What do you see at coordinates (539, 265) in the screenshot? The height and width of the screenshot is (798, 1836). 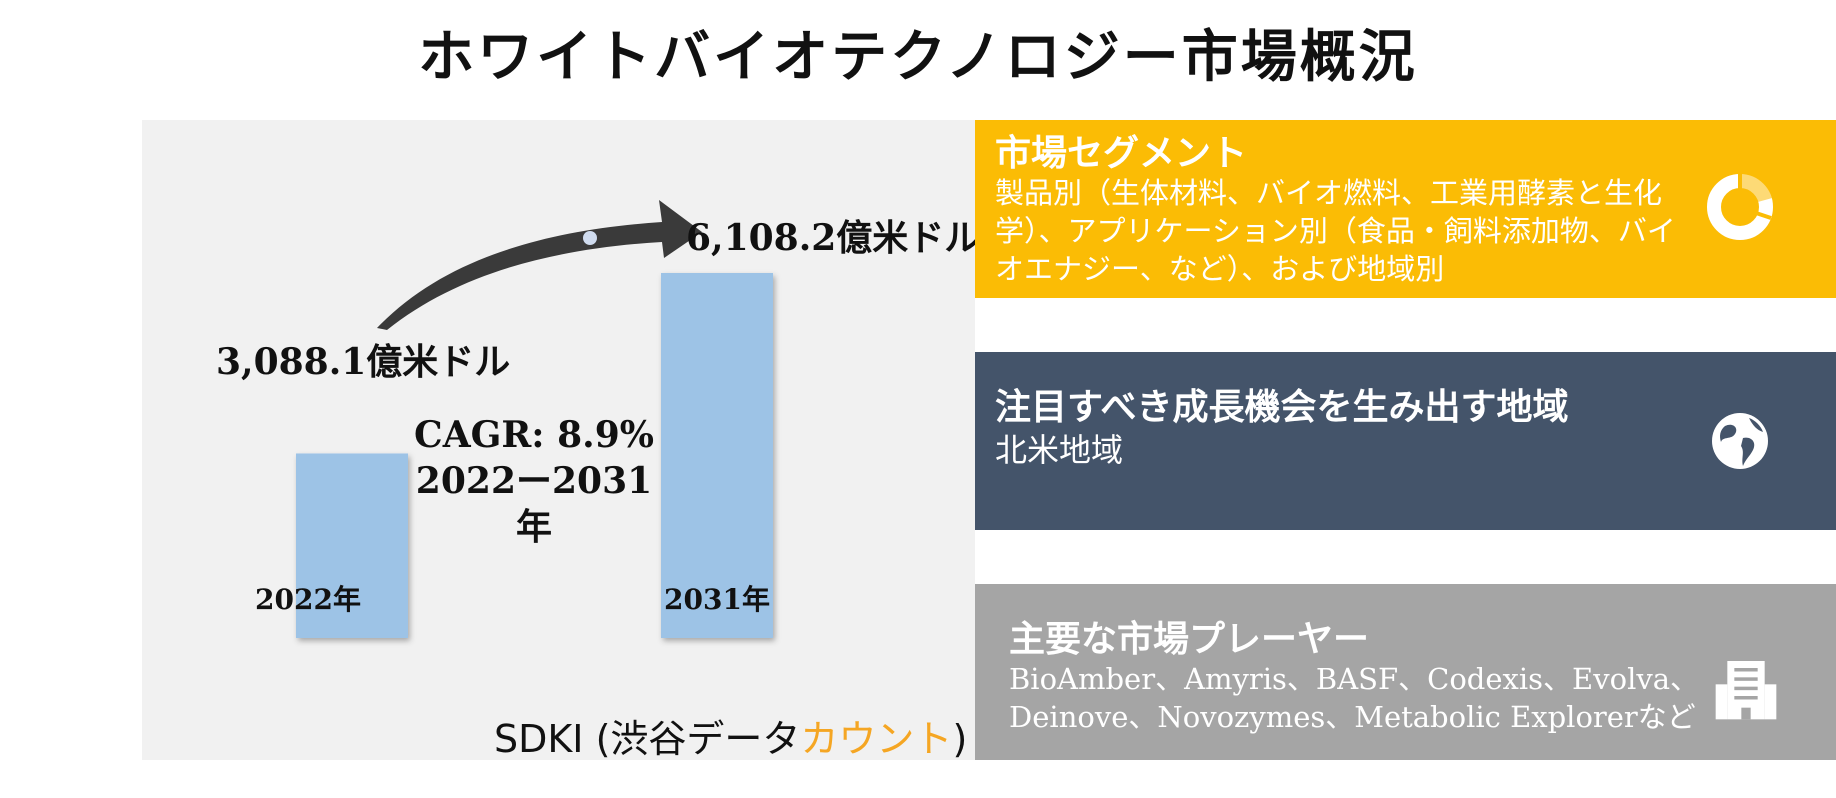 I see `growth-arrow-icon` at bounding box center [539, 265].